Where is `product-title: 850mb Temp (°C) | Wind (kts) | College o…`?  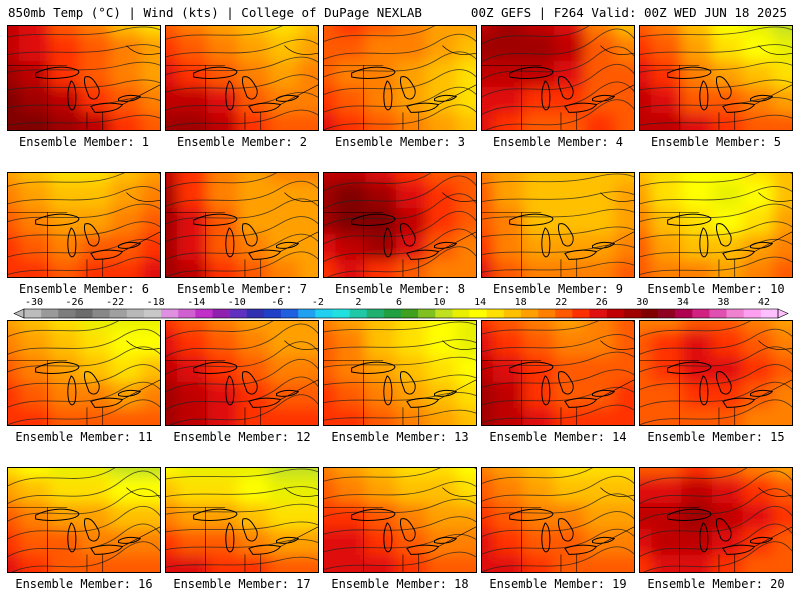 product-title: 850mb Temp (°C) | Wind (kts) | College o… is located at coordinates (215, 12).